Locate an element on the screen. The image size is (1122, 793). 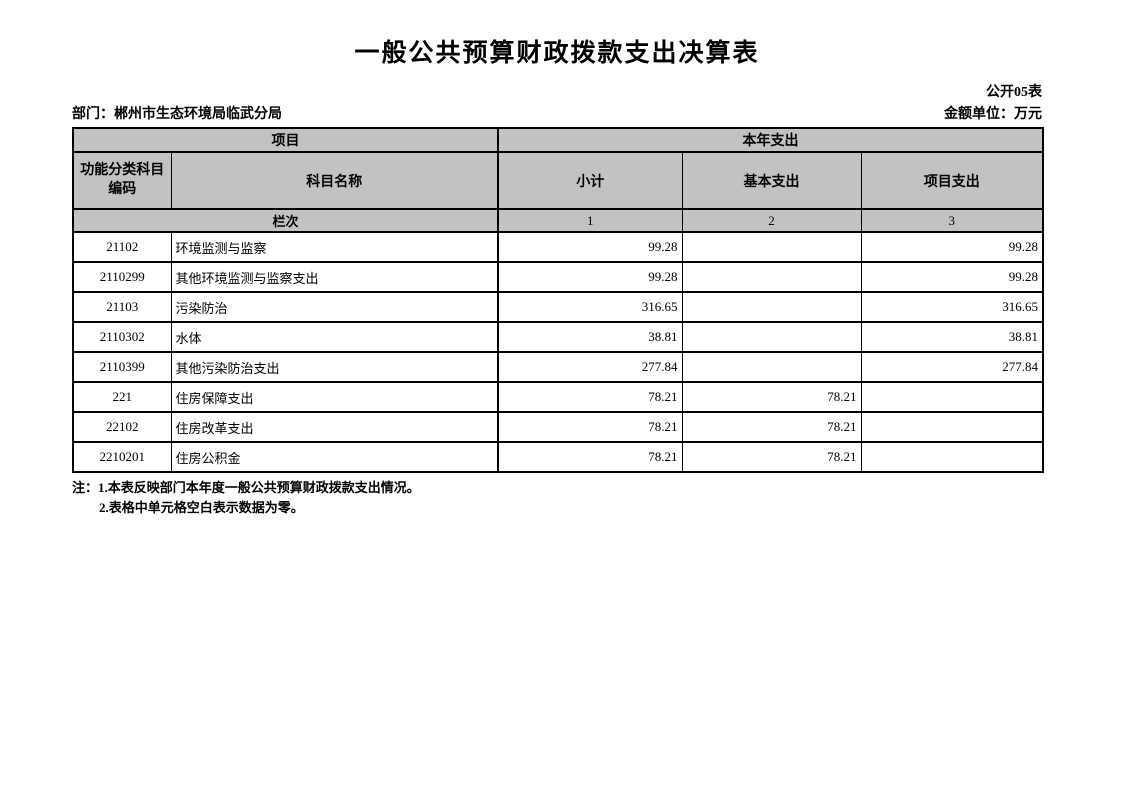
row-name-cell: 其他污染防治支出 is located at coordinates (334, 367).